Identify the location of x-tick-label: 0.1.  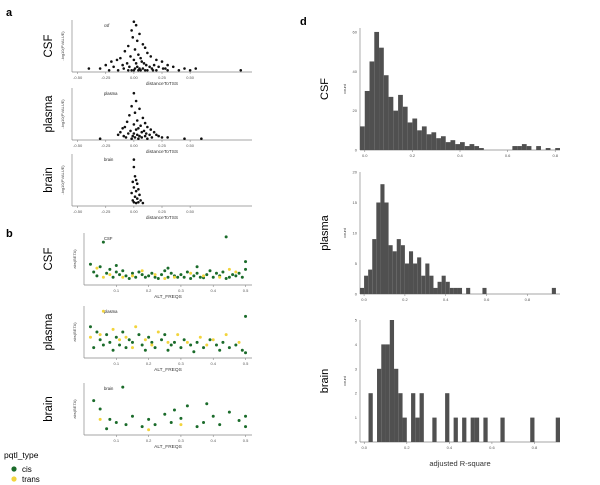
(117, 440).